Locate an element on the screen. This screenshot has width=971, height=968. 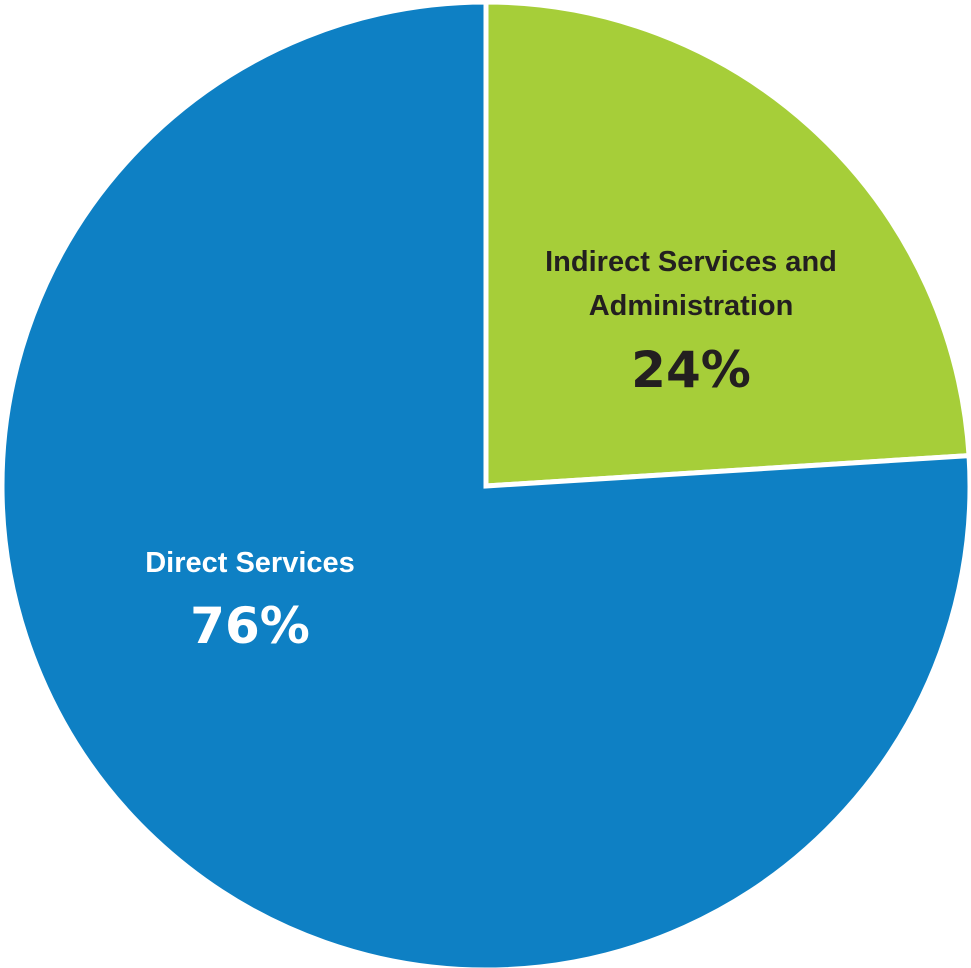
slice-value-direct: 76% is located at coordinates (250, 626).